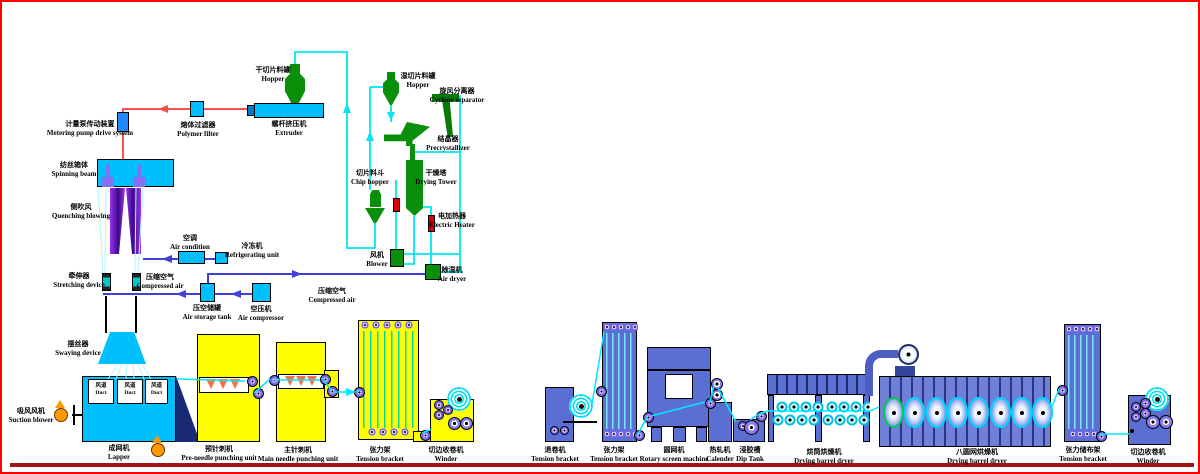 The image size is (1200, 474). I want to click on winder-2-dot, so click(1132, 431).